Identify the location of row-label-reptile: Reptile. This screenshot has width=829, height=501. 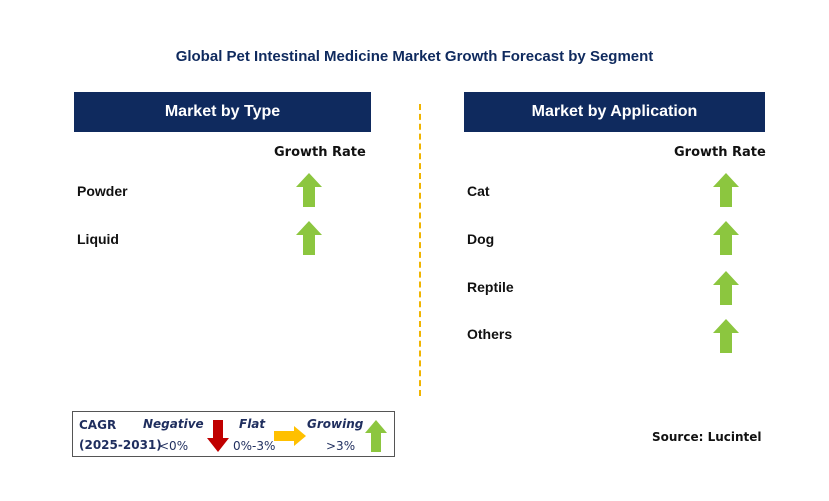
(490, 287).